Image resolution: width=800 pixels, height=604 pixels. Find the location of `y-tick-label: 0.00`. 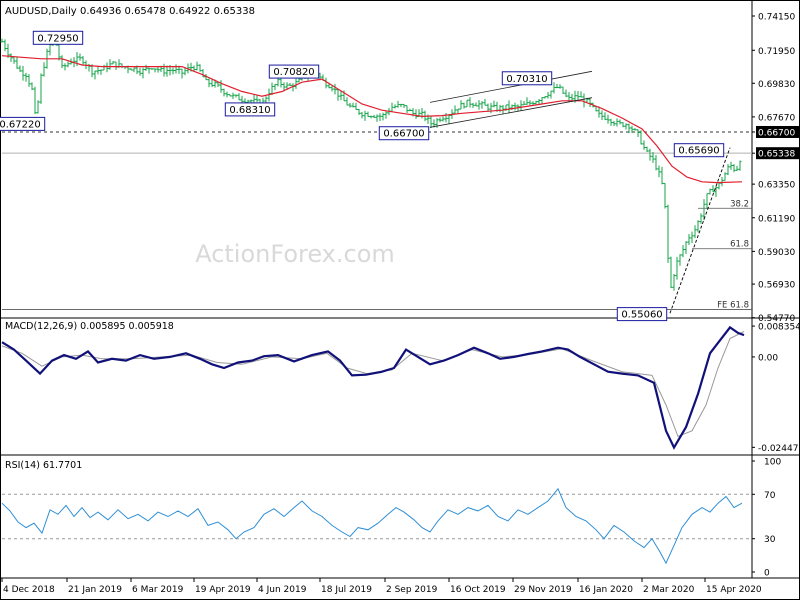

y-tick-label: 0.00 is located at coordinates (768, 358).